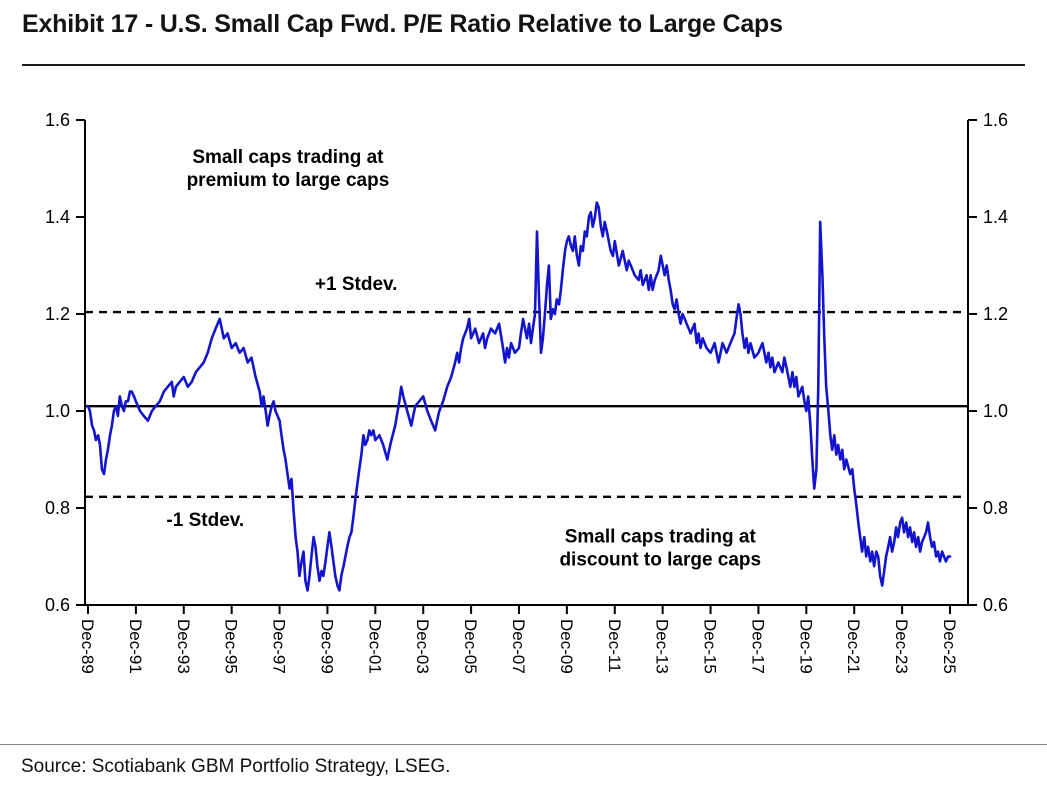  Describe the element at coordinates (949, 646) in the screenshot. I see `x-tick-label: Dec-25` at that location.